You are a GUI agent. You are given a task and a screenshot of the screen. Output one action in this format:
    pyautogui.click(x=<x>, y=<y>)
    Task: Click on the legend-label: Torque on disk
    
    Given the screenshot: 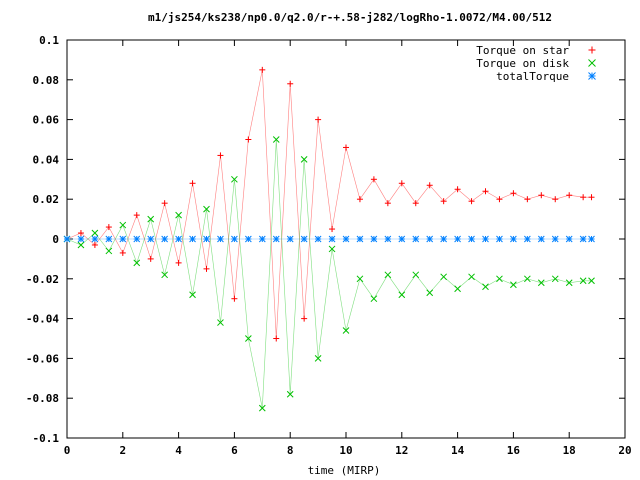 What is the action you would take?
    pyautogui.click(x=522, y=63)
    